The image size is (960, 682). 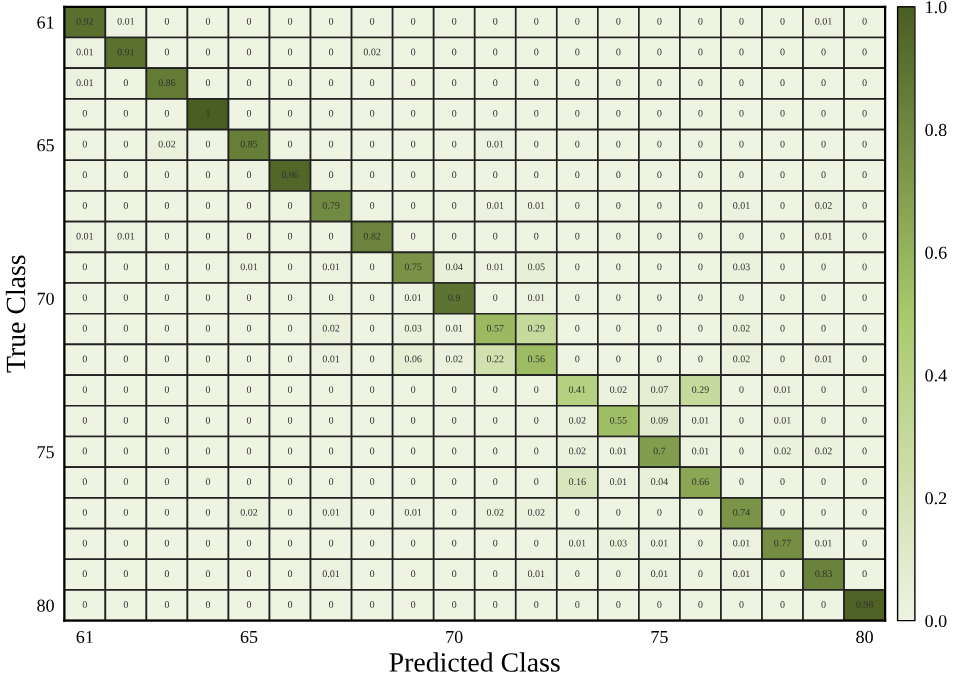 I want to click on color-bar-label: 0.2, so click(x=936, y=498).